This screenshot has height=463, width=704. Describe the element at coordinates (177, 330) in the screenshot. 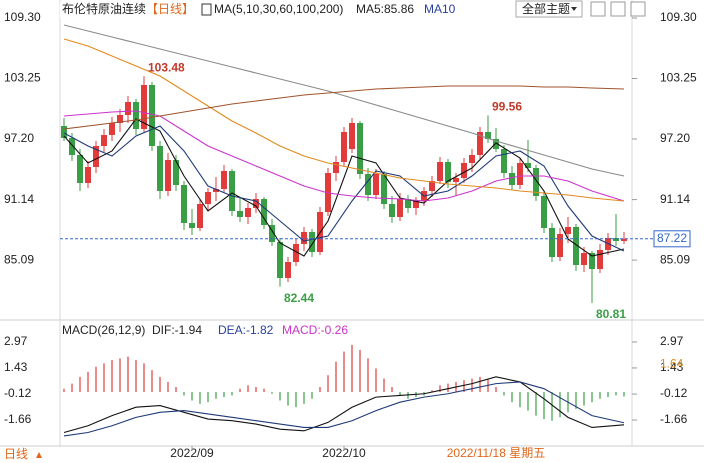

I see `dif-label: DIF:-1.94` at that location.